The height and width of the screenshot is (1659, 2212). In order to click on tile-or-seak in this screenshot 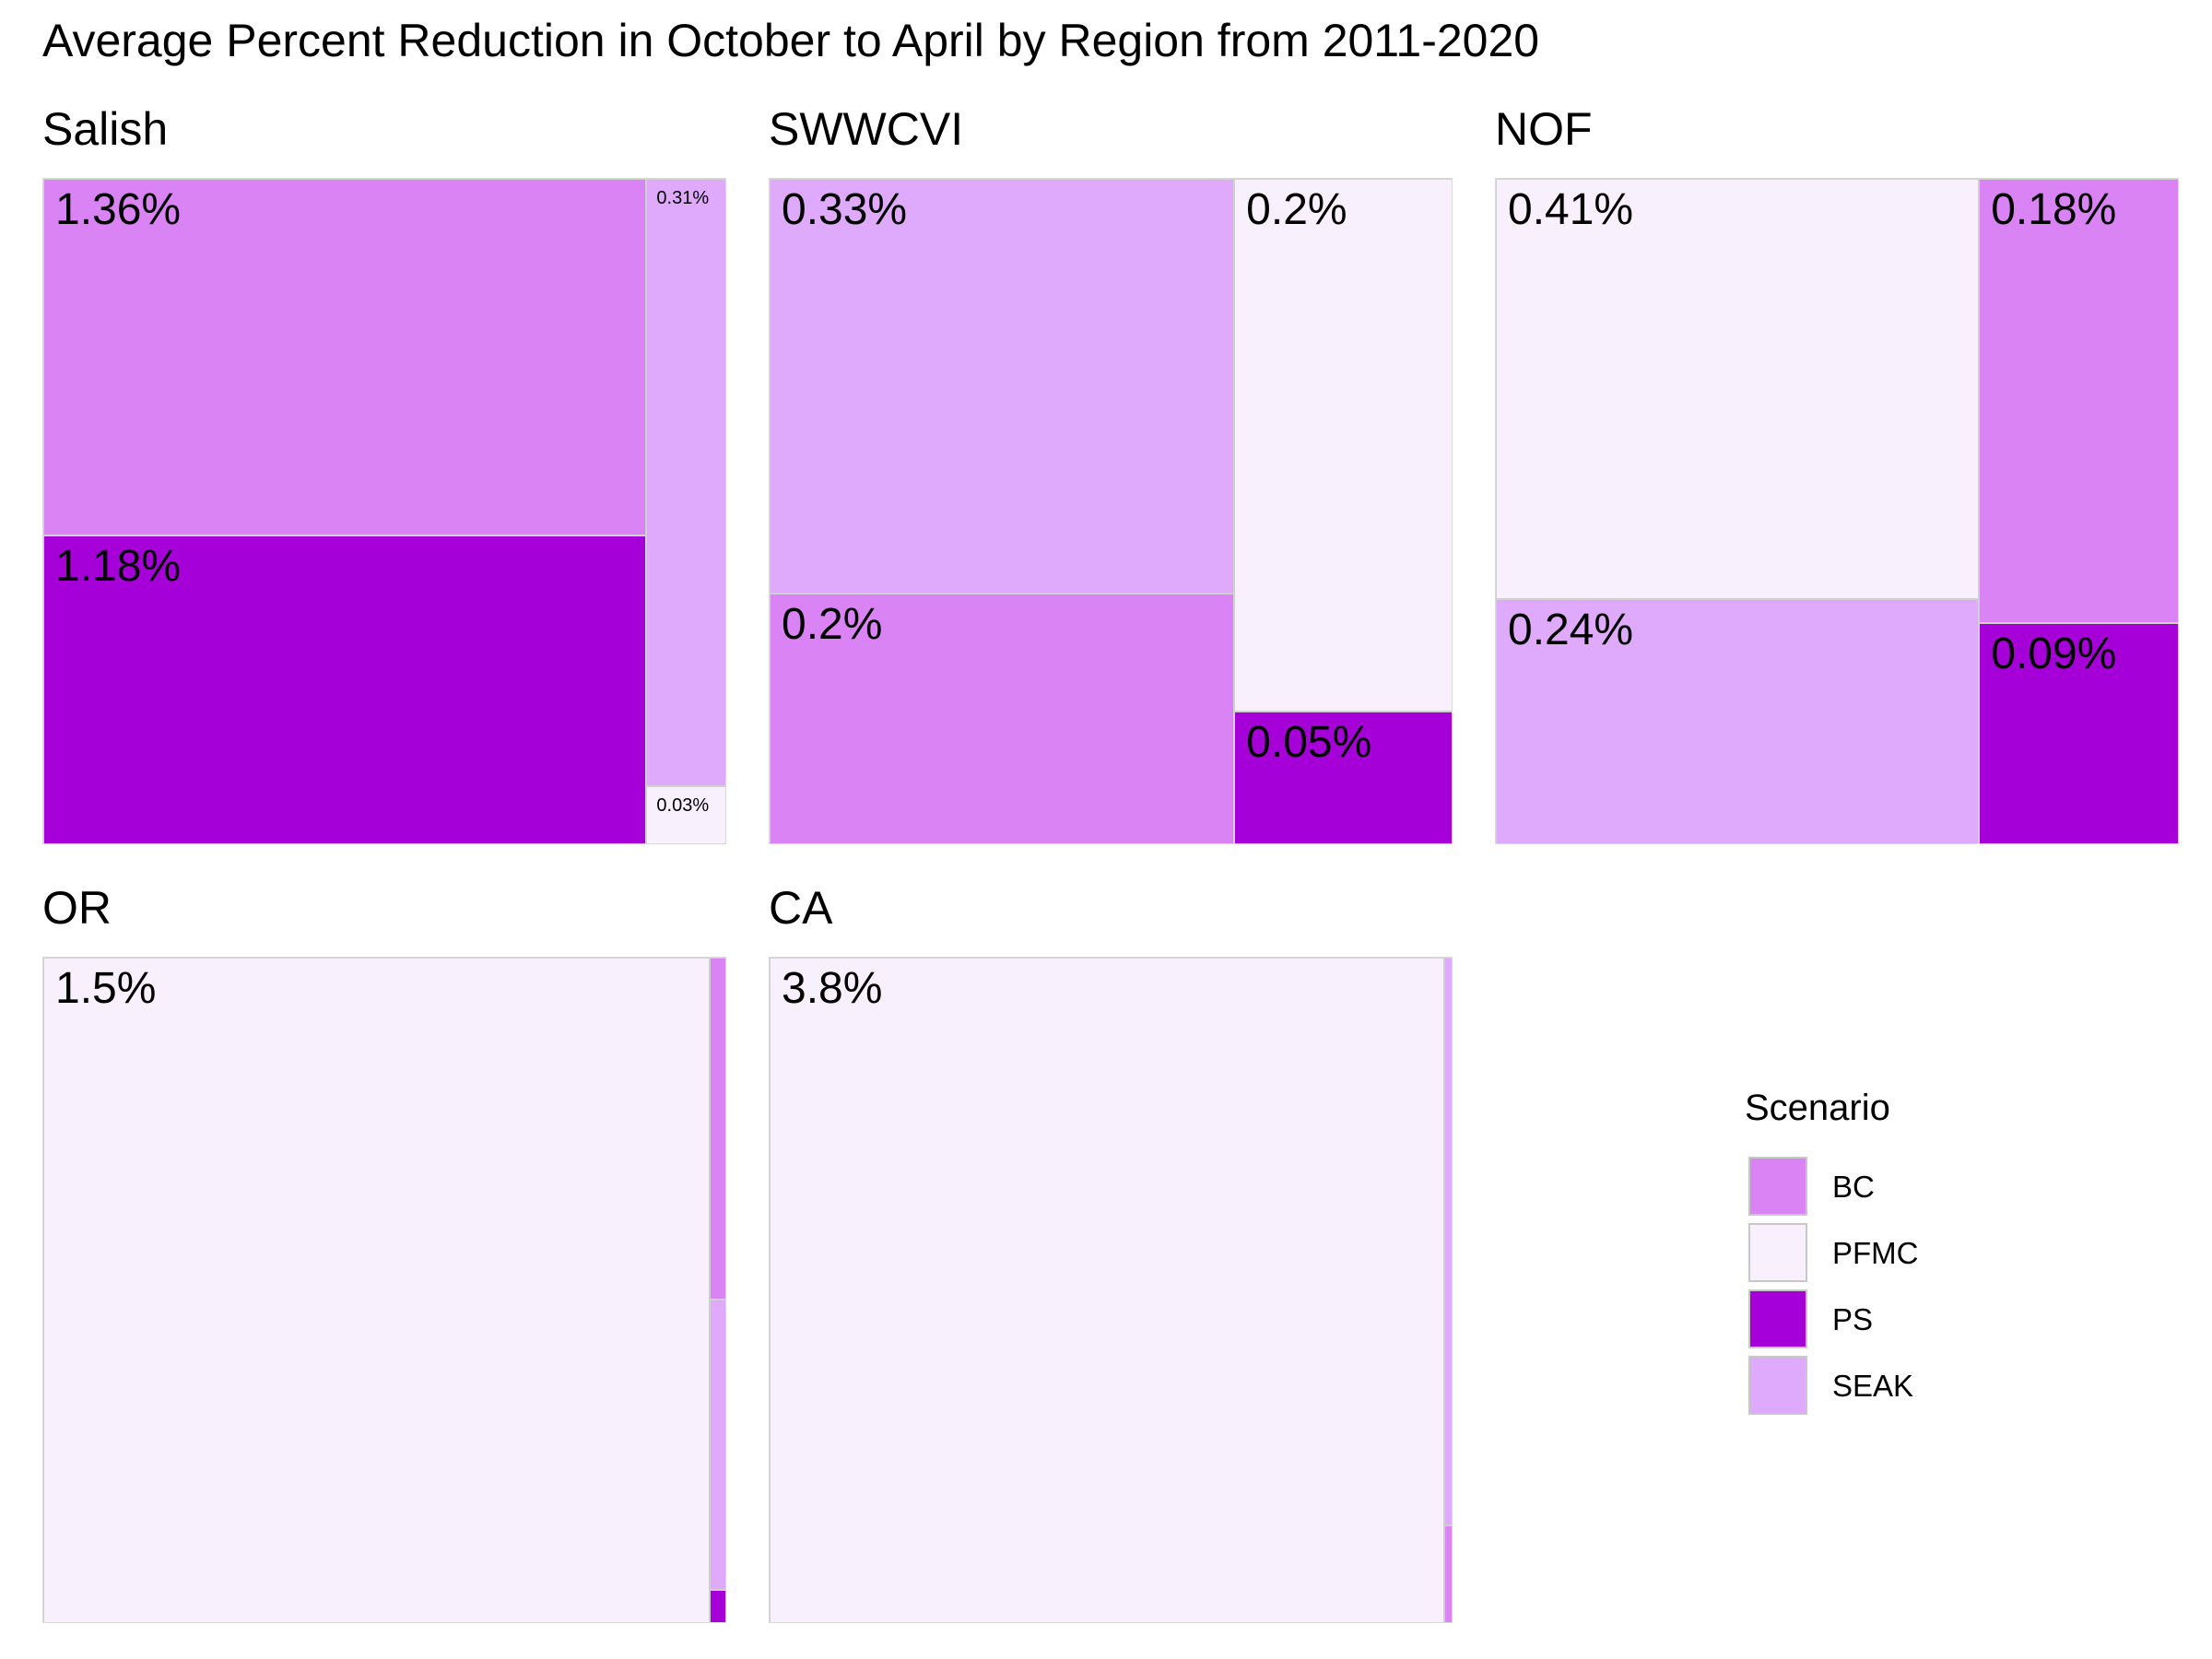, I will do `click(717, 1444)`.